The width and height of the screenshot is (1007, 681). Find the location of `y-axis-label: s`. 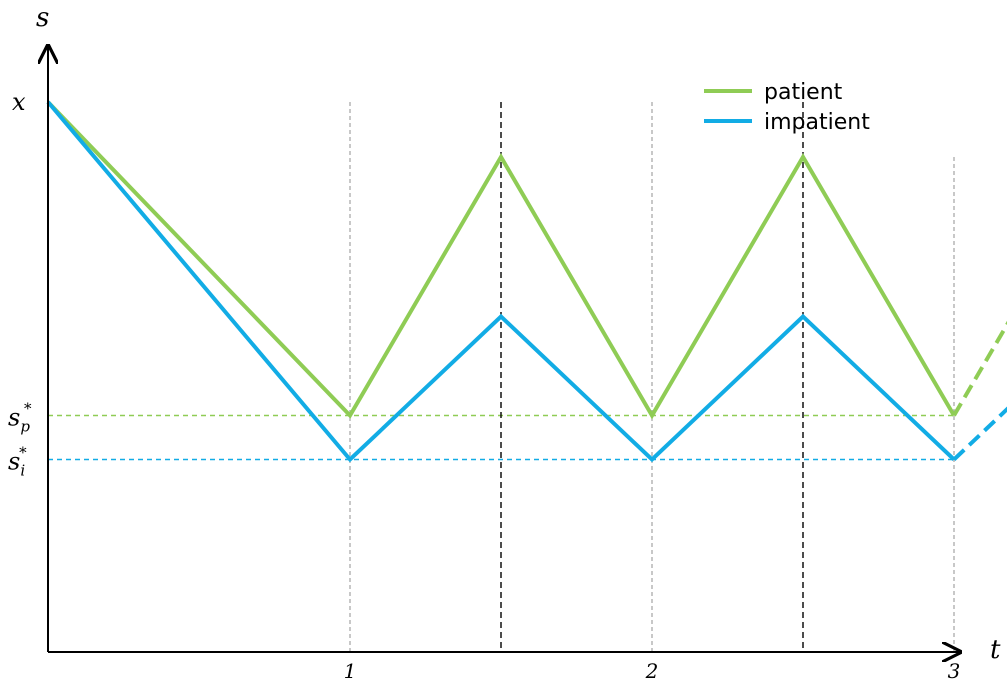

y-axis-label: s is located at coordinates (42, 18).